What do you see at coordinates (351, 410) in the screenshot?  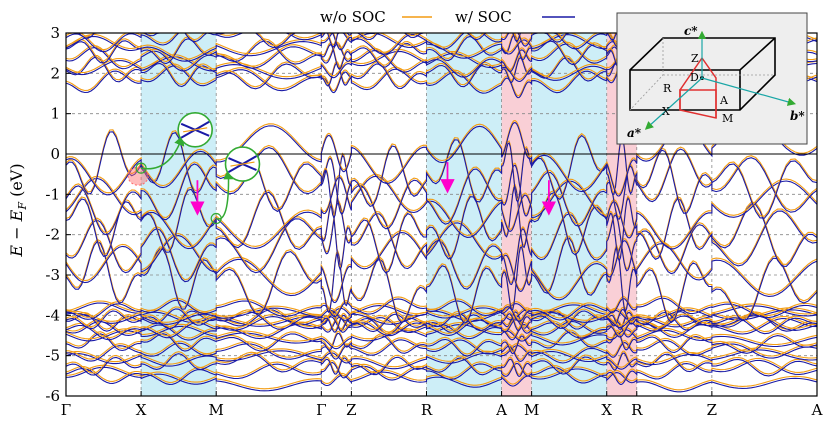 I see `x-tick-label-4: Z` at bounding box center [351, 410].